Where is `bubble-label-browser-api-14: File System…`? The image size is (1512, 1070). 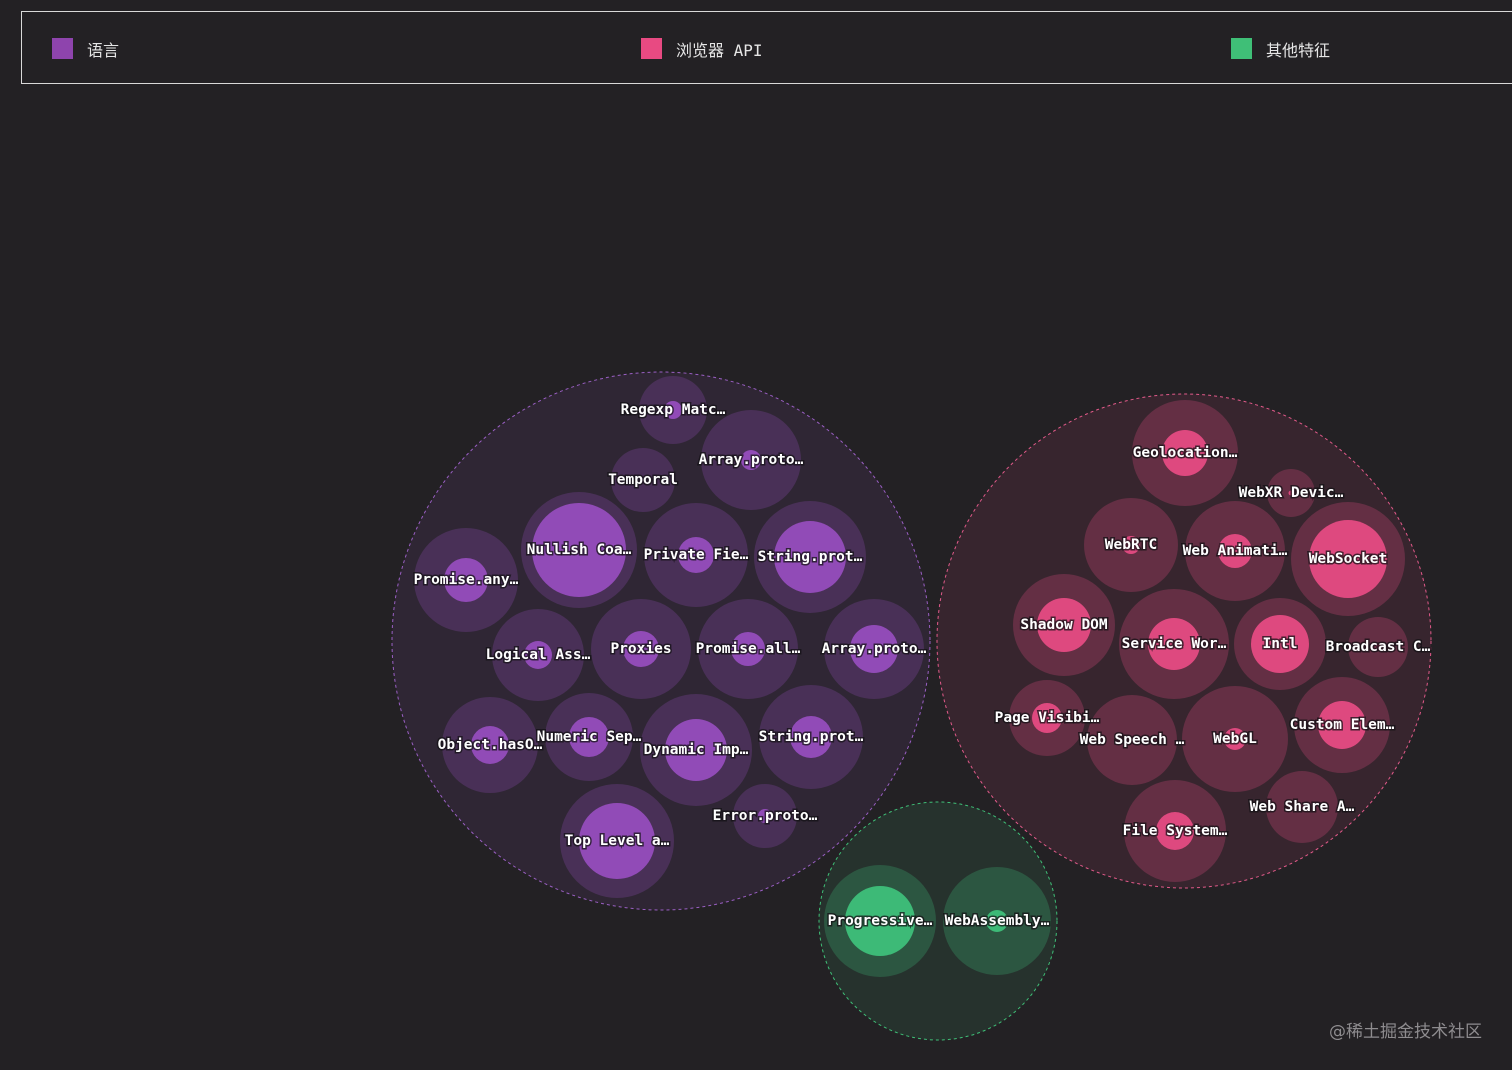 bubble-label-browser-api-14: File System… is located at coordinates (1175, 831).